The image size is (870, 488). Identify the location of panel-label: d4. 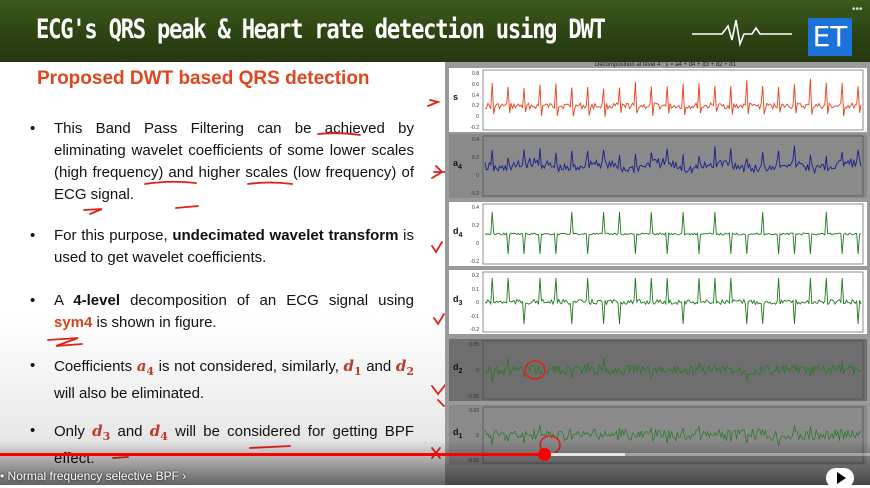
(458, 232).